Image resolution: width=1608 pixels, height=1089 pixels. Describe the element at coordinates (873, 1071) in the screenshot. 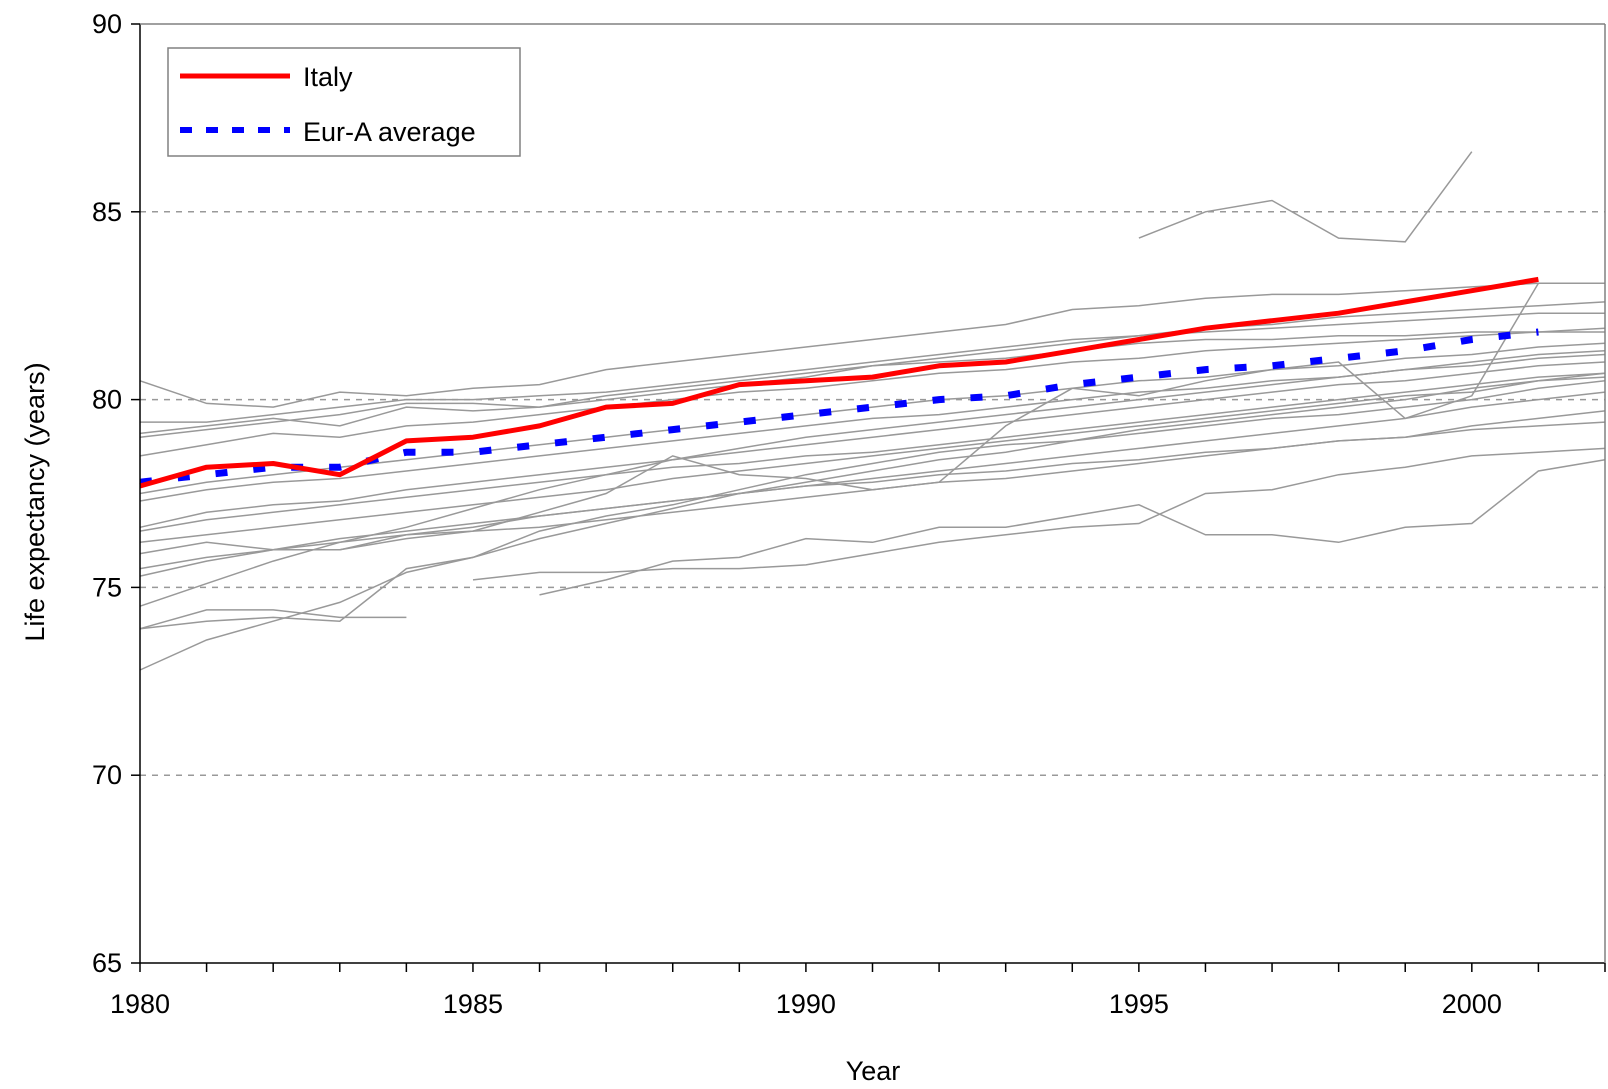

I see `x-axis-title: Year` at that location.